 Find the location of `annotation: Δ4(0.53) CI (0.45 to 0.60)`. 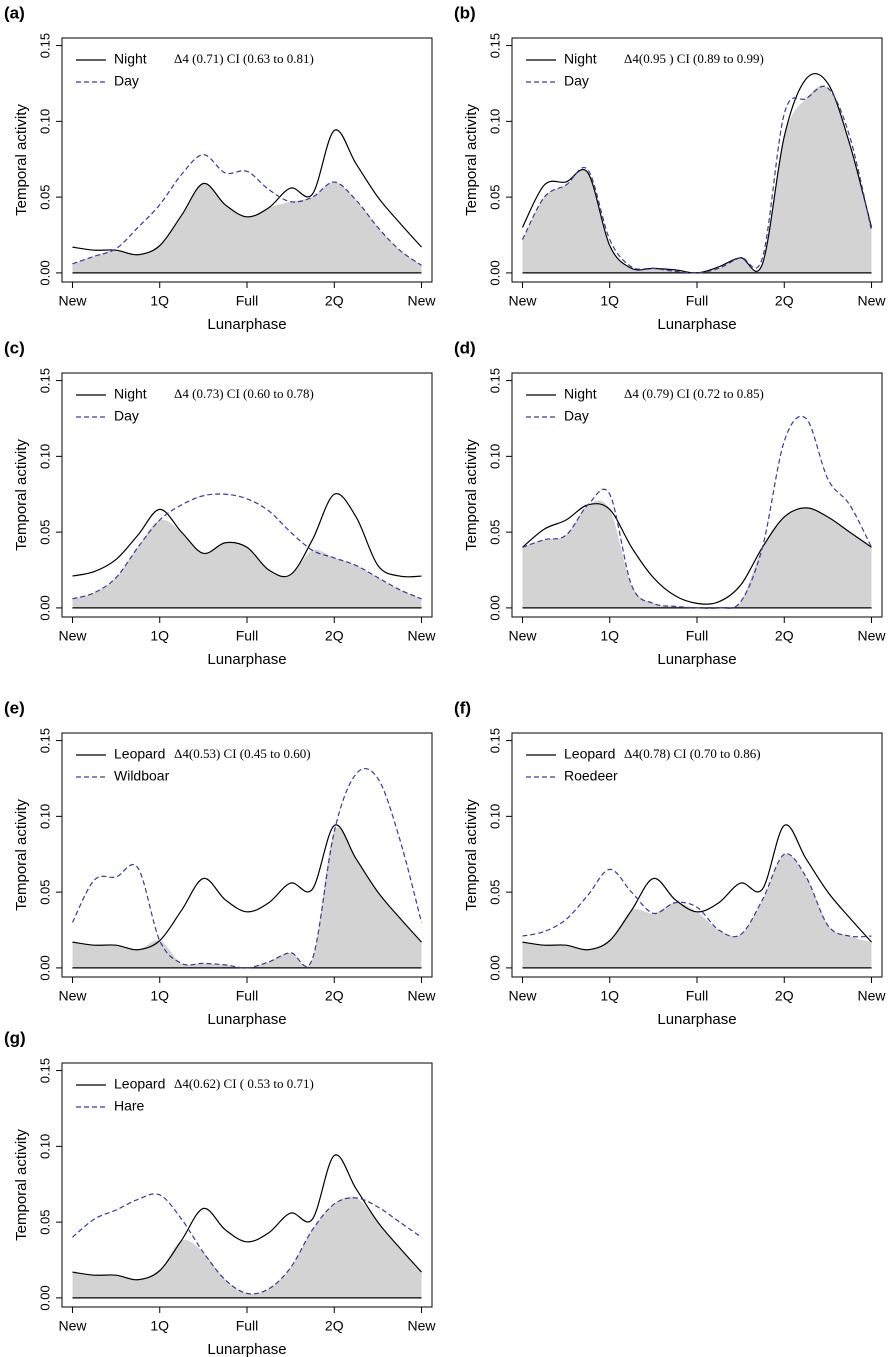

annotation: Δ4(0.53) CI (0.45 to 0.60) is located at coordinates (242, 753).